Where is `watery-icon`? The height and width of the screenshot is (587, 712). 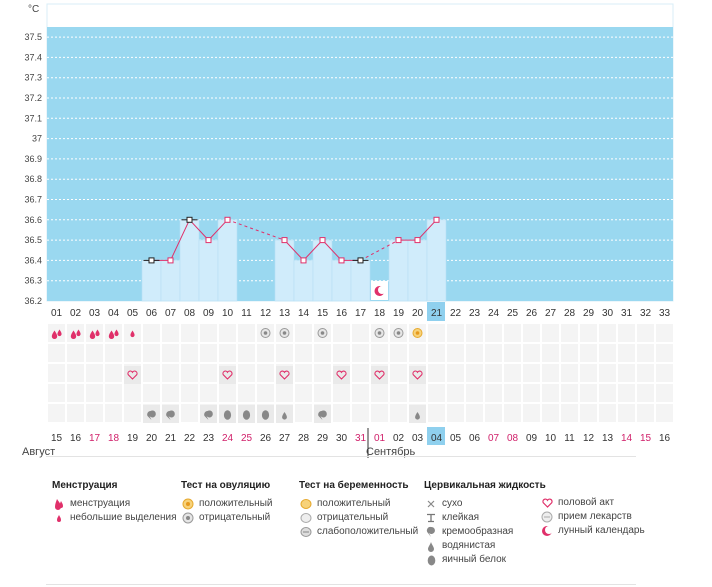
watery-icon is located at coordinates (431, 546).